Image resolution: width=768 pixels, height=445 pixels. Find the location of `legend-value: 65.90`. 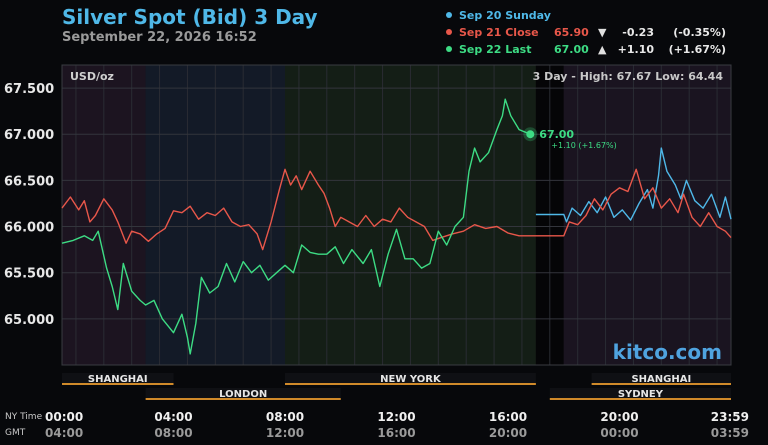

legend-value: 65.90 is located at coordinates (571, 32).